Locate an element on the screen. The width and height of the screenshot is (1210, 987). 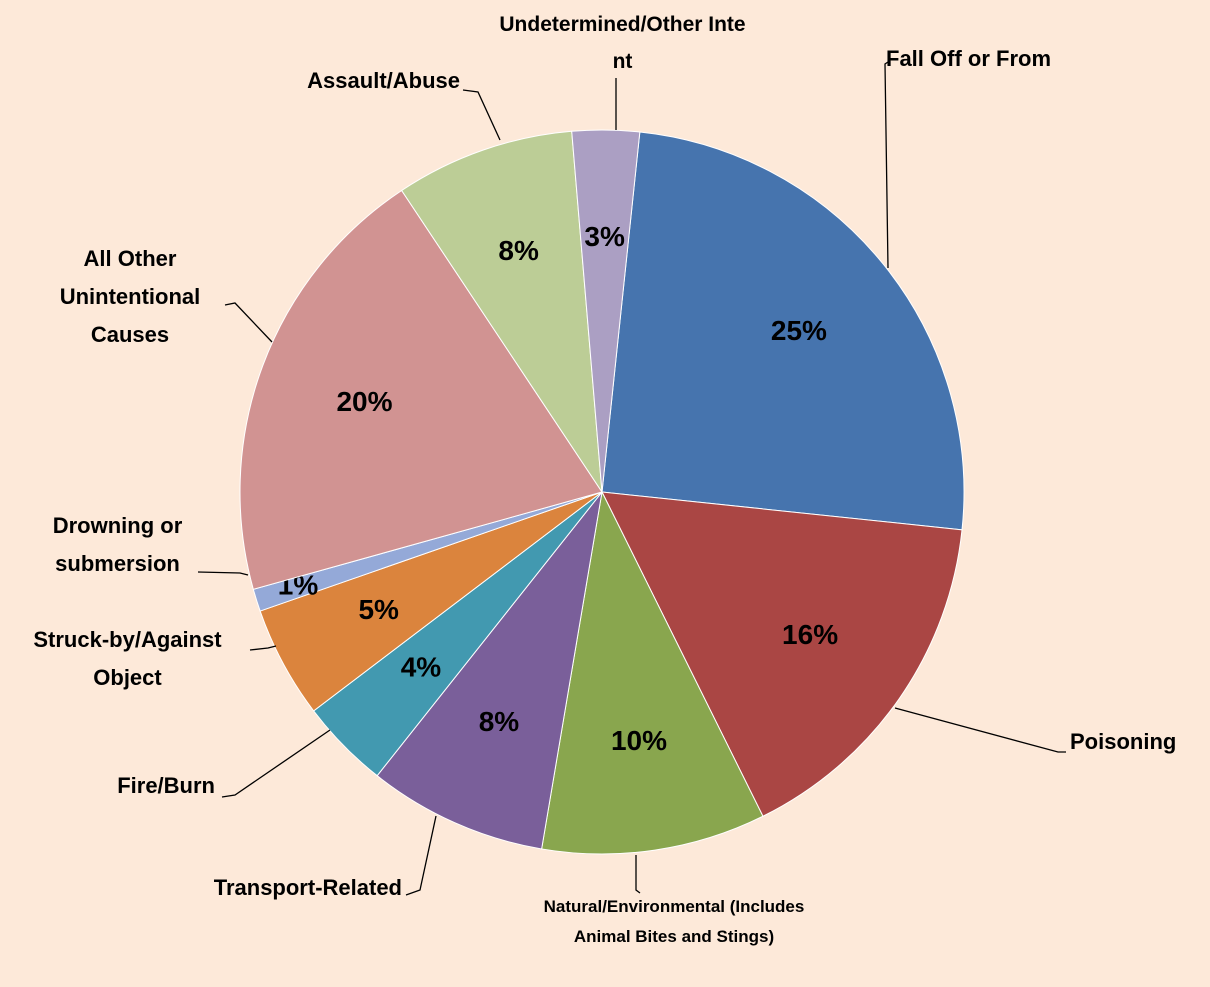
category-label: Transport-Related is located at coordinates (307, 887).